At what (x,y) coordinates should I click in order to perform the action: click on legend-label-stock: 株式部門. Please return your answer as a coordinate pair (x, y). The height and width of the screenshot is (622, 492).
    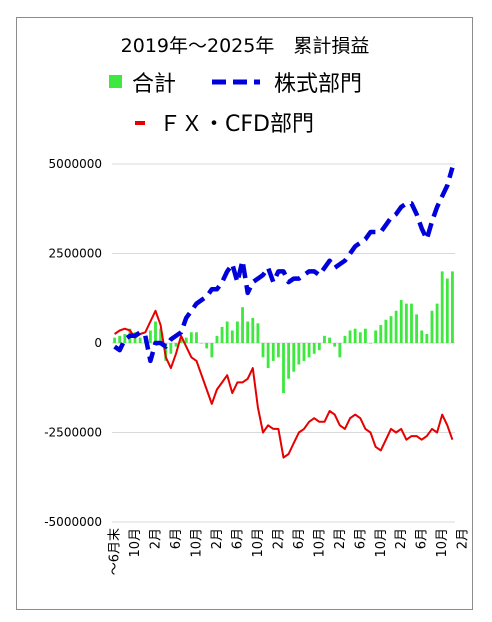
    Looking at the image, I should click on (318, 84).